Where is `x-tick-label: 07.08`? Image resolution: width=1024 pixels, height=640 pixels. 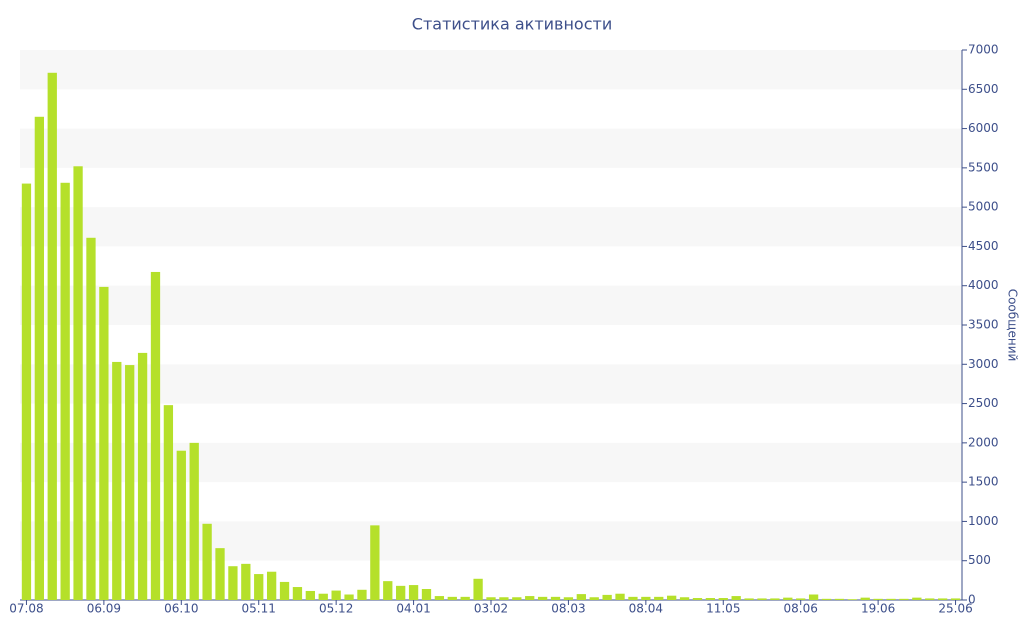 x-tick-label: 07.08 is located at coordinates (26, 609).